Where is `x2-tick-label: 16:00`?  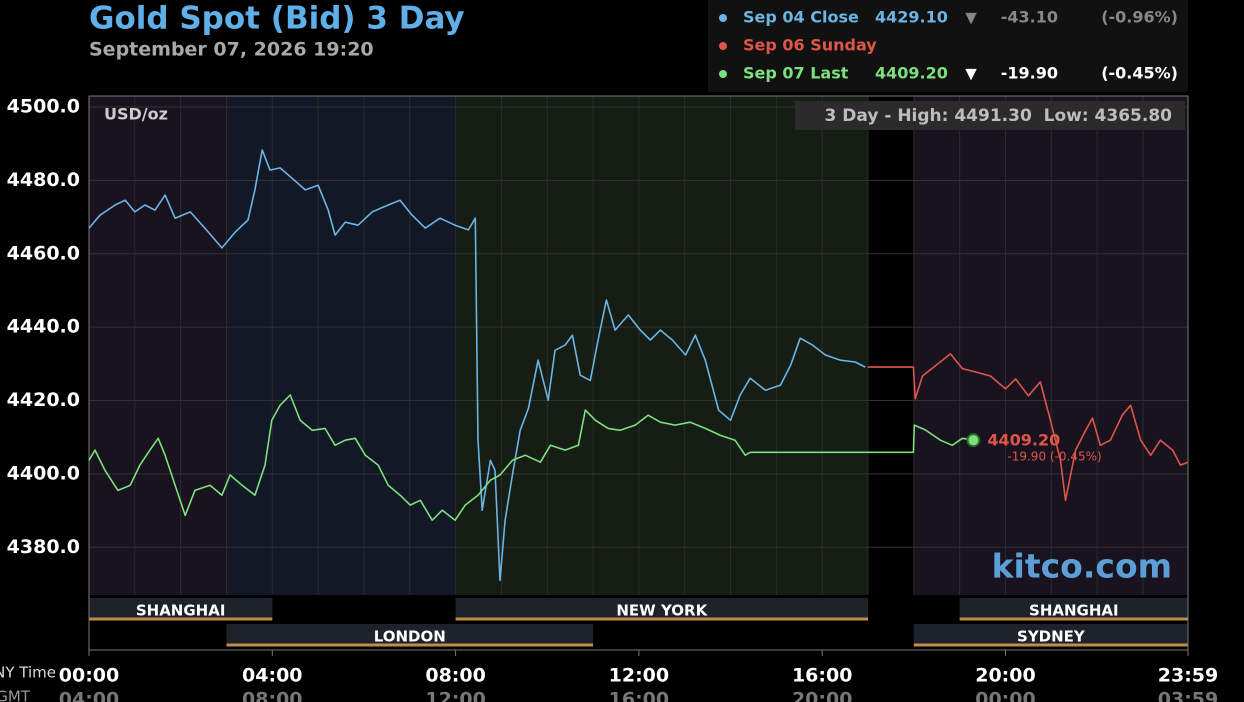
x2-tick-label: 16:00 is located at coordinates (639, 695).